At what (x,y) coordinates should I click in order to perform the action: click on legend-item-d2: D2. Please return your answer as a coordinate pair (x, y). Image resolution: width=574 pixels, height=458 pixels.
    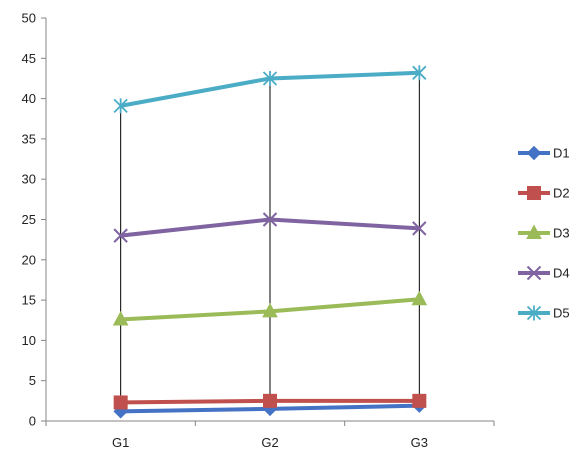
    Looking at the image, I should click on (544, 193).